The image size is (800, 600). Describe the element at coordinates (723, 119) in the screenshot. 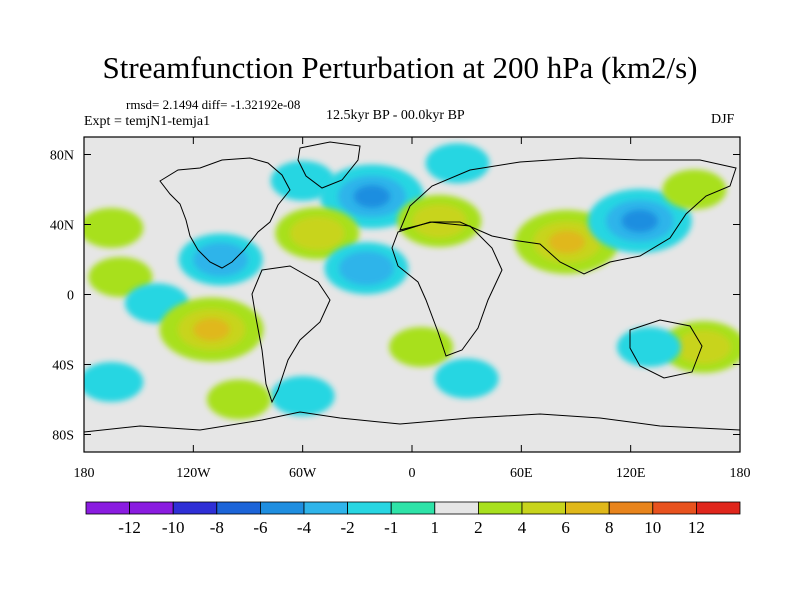

I see `season-label: DJF` at that location.